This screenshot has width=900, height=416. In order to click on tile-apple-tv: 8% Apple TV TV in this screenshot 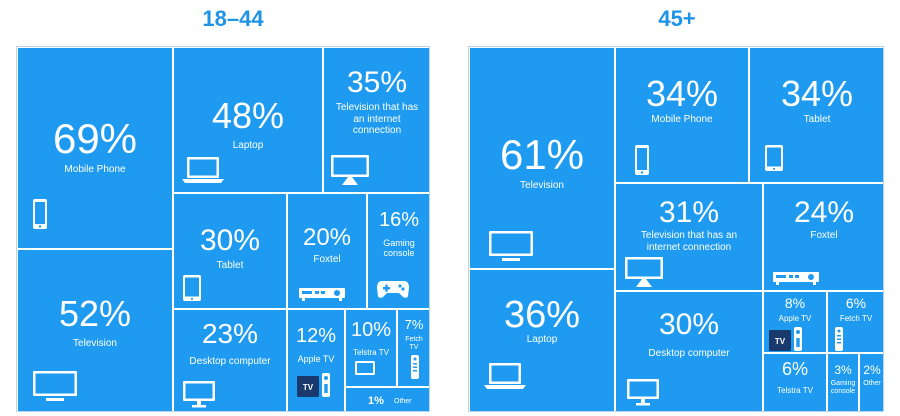, I will do `click(795, 322)`.